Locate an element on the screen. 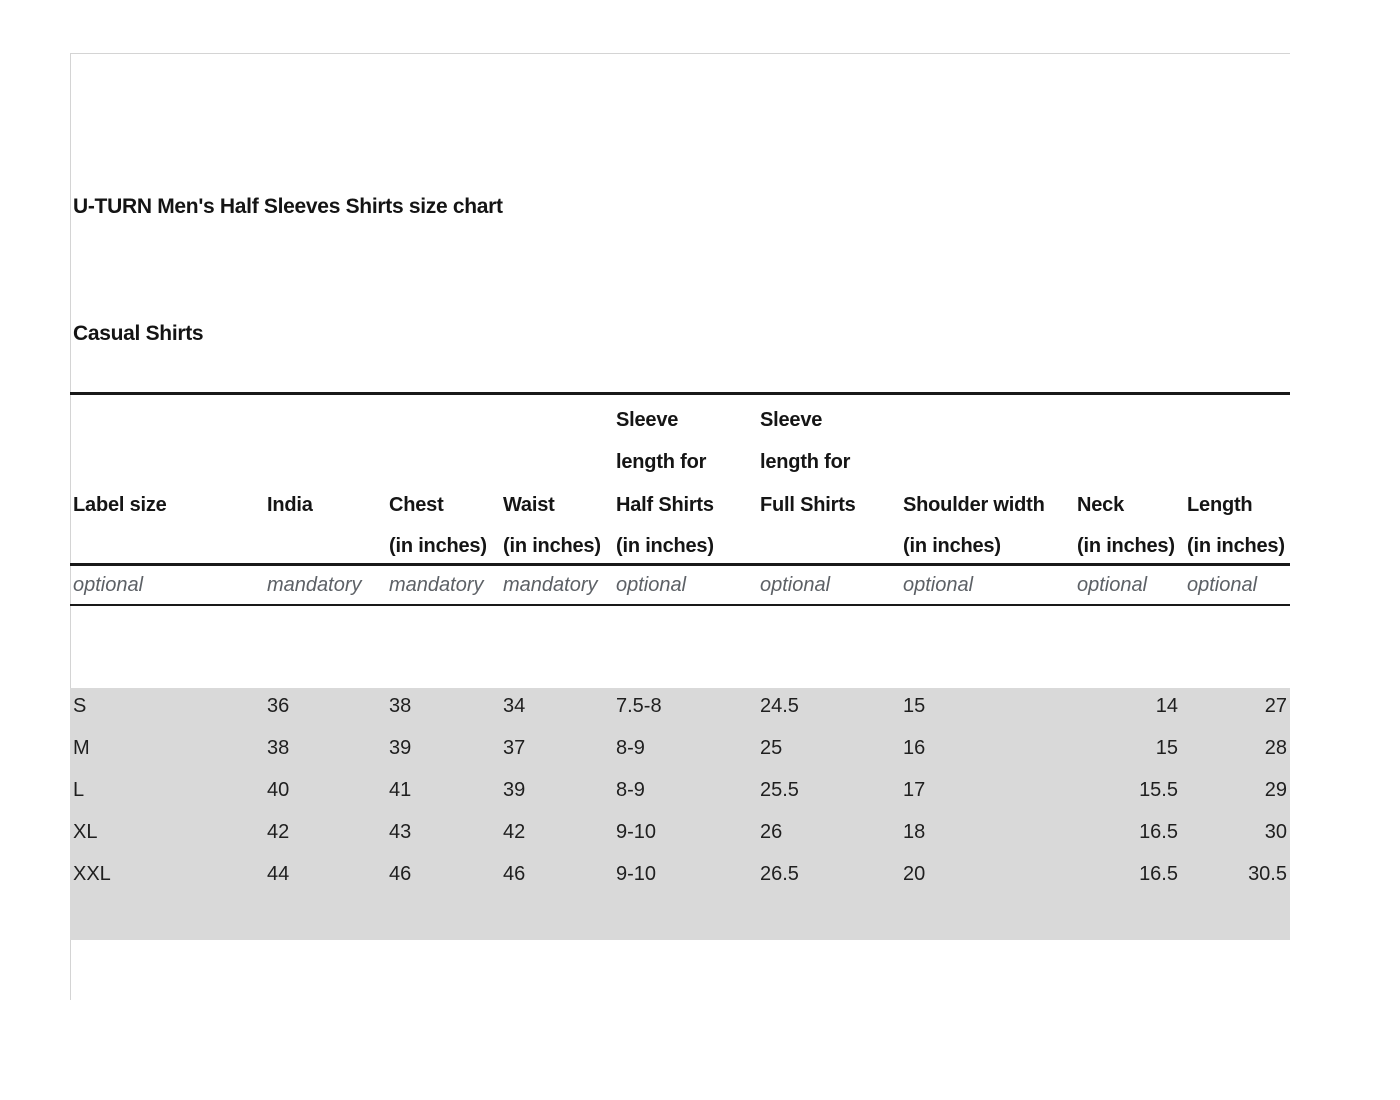  sleeve-half-value: 7.5-8 is located at coordinates (639, 706).